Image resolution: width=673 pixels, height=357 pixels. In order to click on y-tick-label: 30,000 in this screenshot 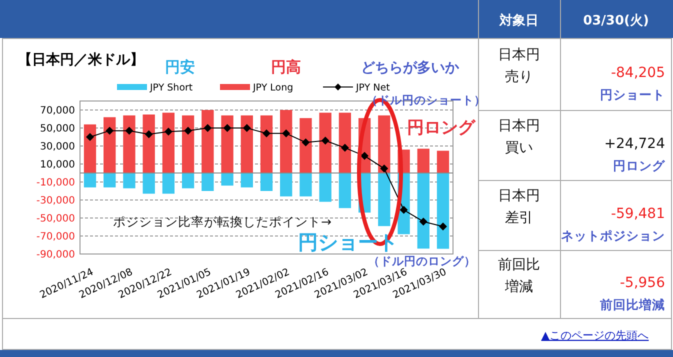, I will do `click(57, 147)`.